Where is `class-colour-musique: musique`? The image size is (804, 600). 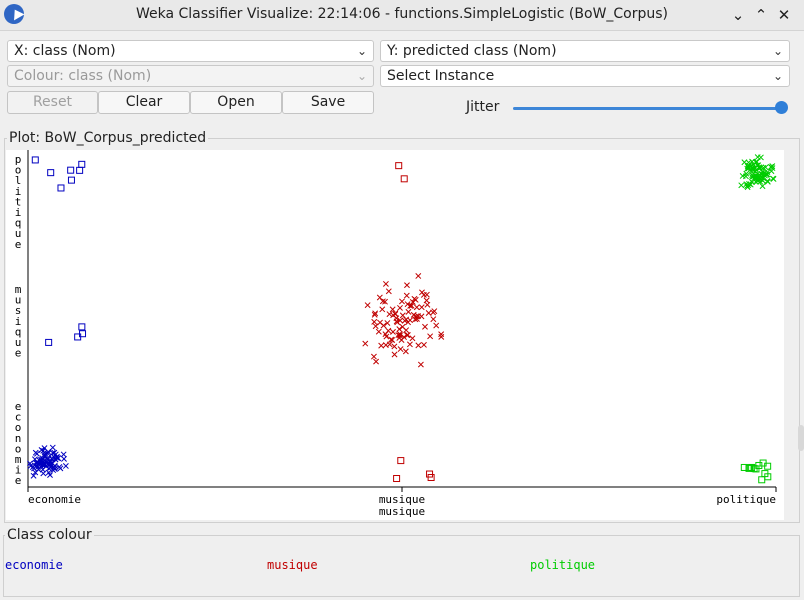 class-colour-musique: musique is located at coordinates (292, 565).